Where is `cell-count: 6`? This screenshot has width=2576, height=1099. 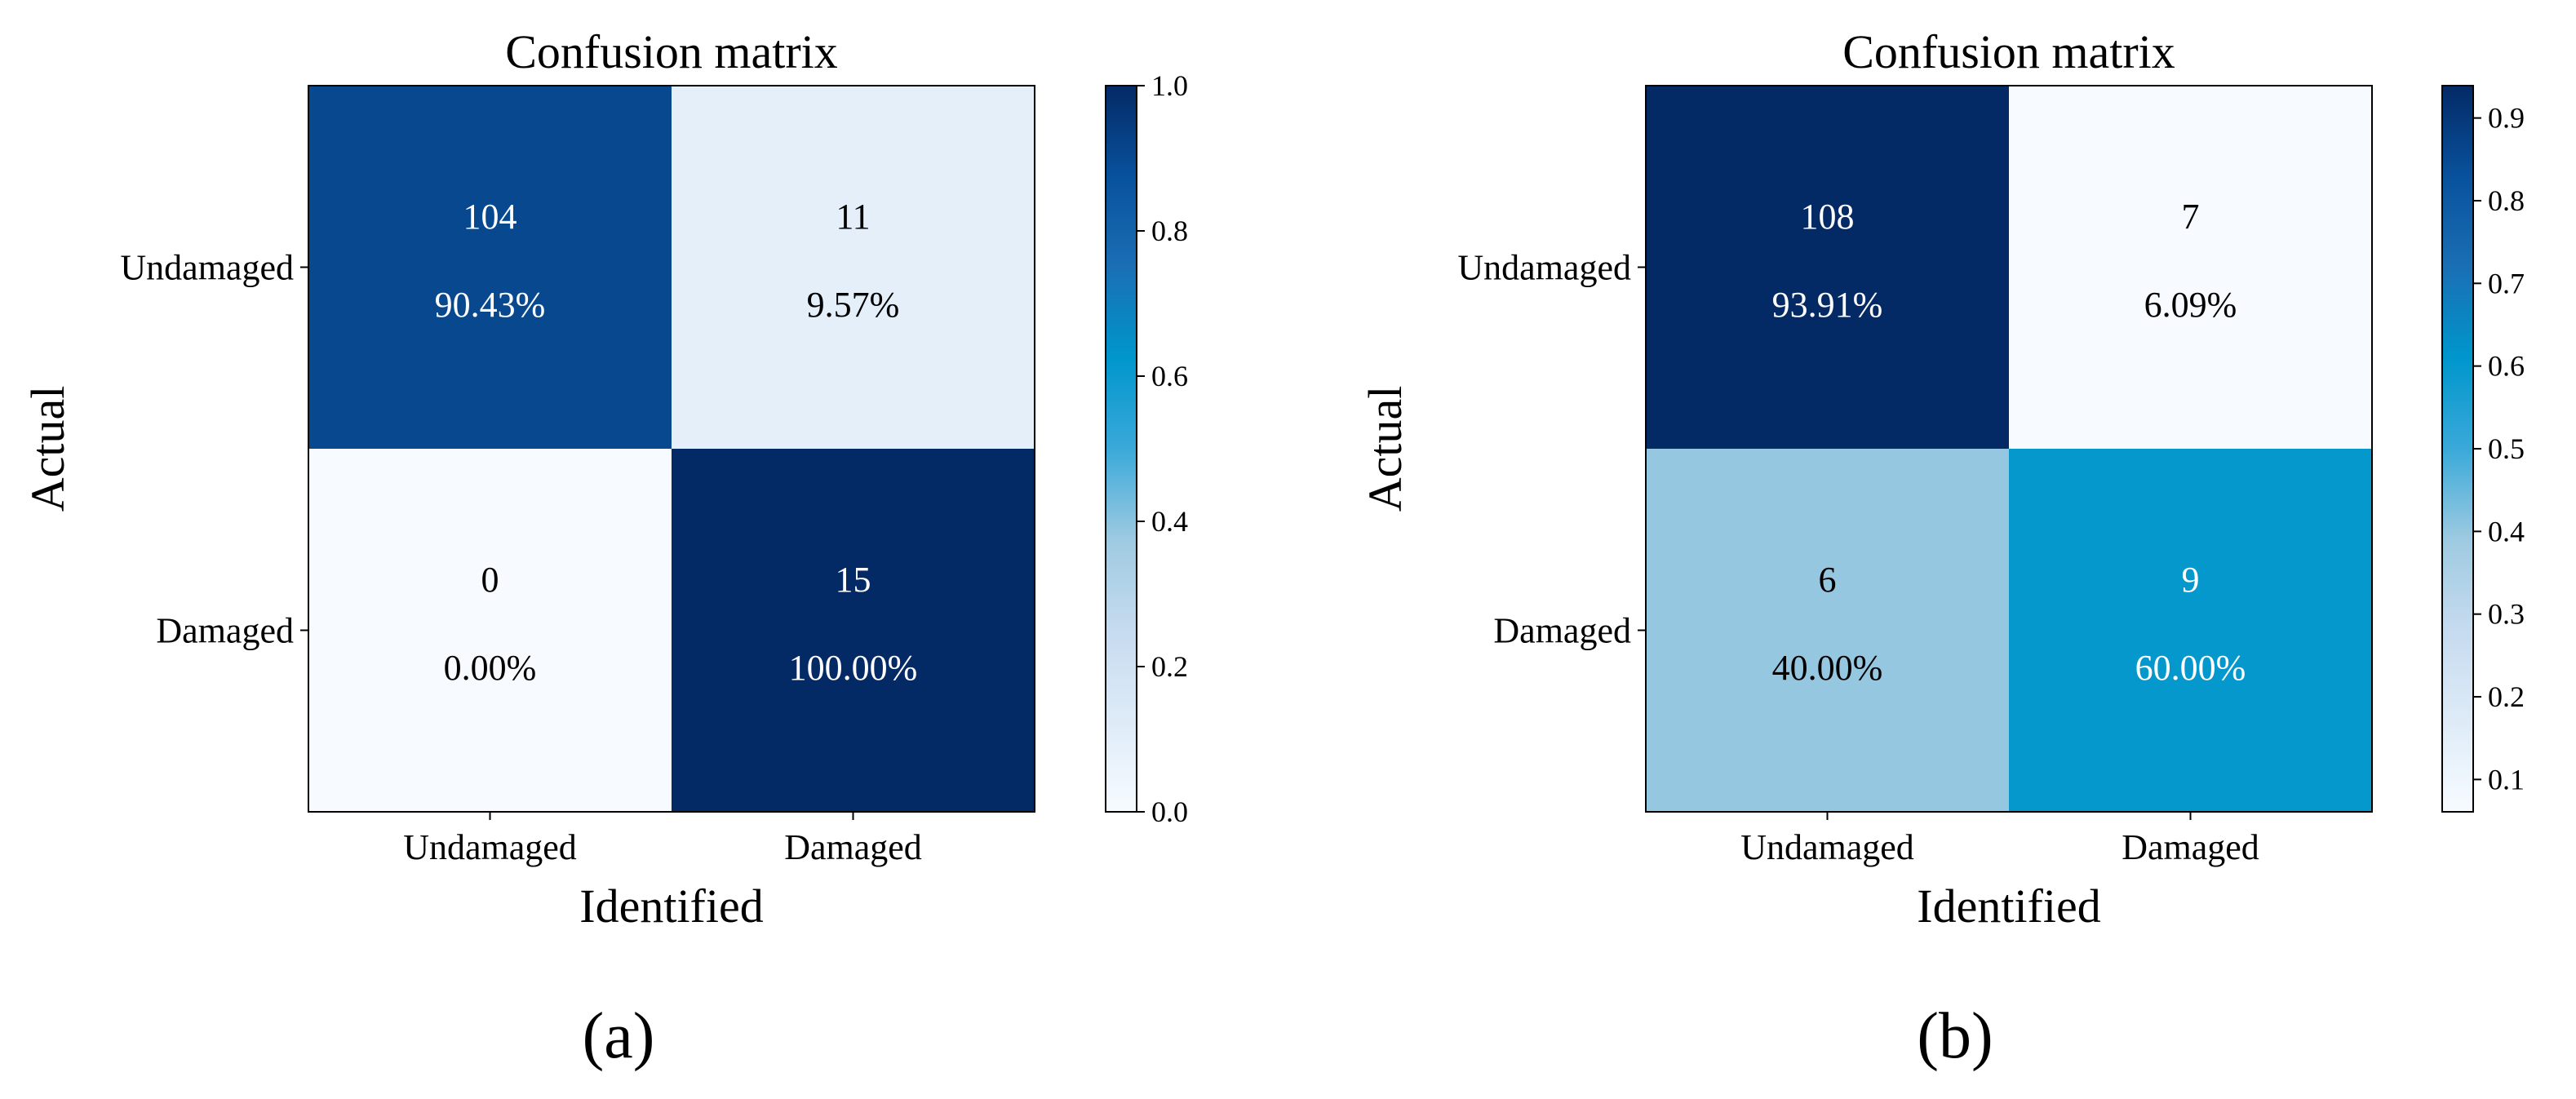
cell-count: 6 is located at coordinates (1828, 580).